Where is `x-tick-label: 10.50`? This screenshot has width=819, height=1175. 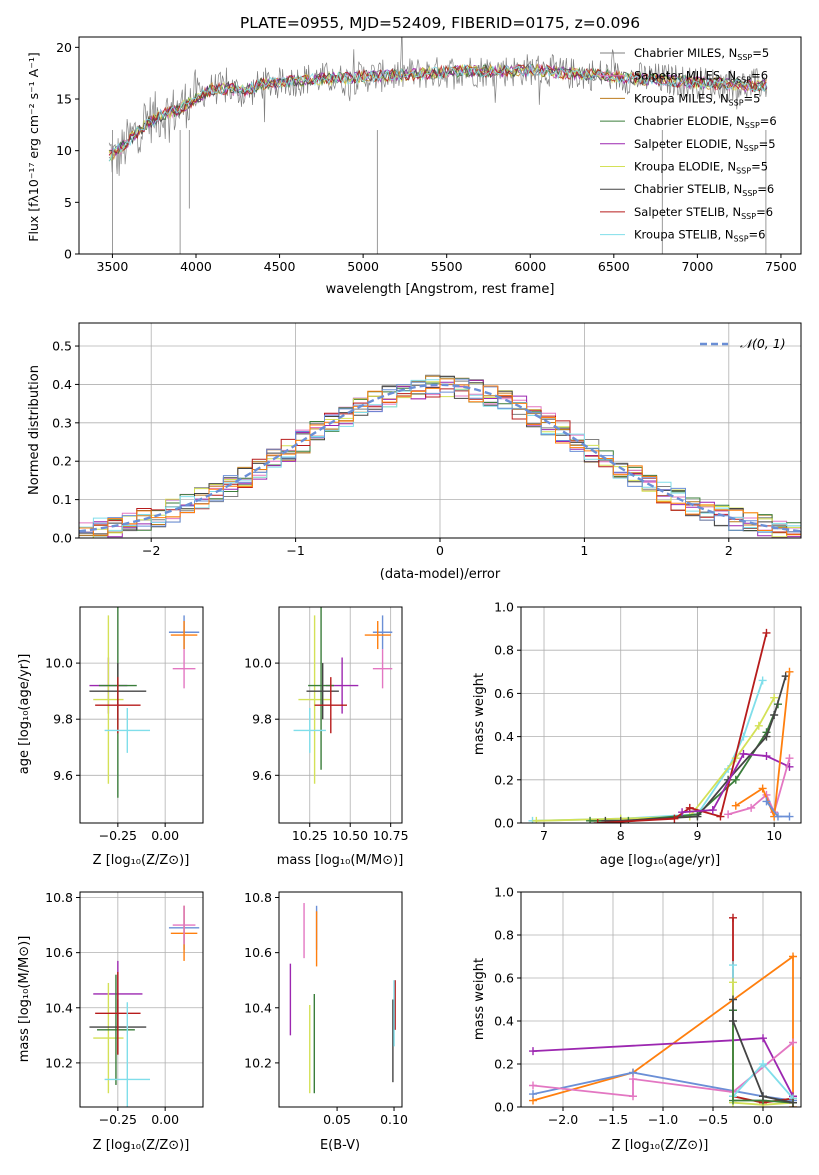
x-tick-label: 10.50 is located at coordinates (350, 835).